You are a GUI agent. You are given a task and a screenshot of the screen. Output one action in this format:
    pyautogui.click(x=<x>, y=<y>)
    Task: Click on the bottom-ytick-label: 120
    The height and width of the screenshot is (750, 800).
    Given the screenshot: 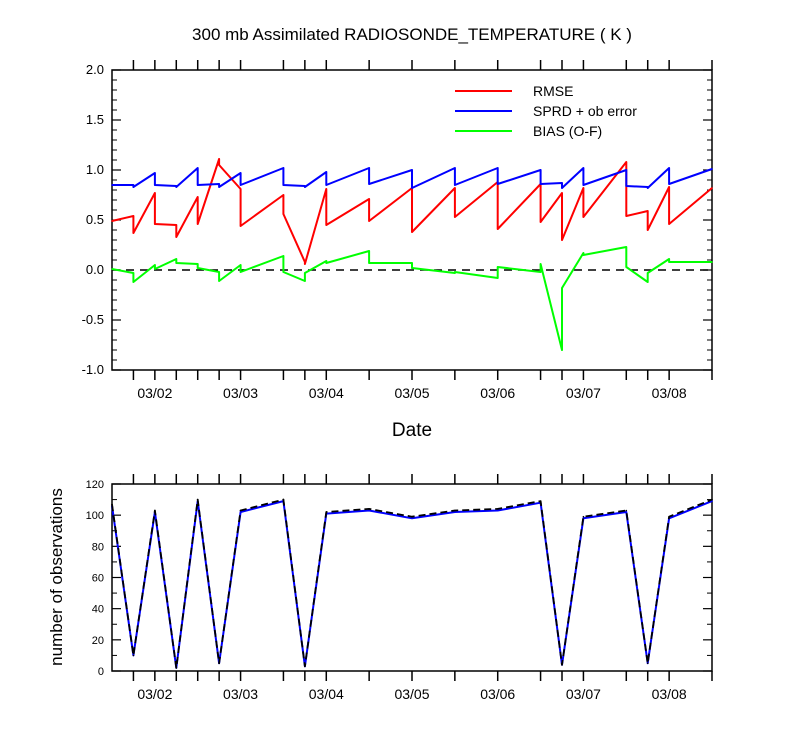 What is the action you would take?
    pyautogui.click(x=95, y=485)
    